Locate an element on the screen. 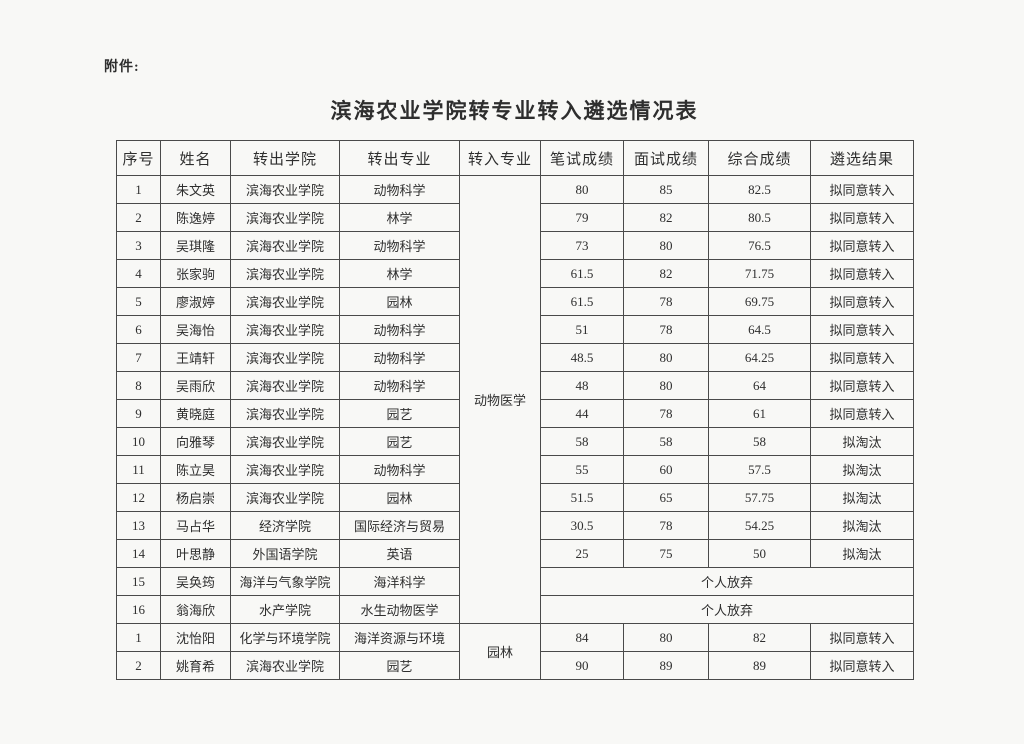 This screenshot has width=1024, height=744. interview-score-cell: 60 is located at coordinates (666, 469).